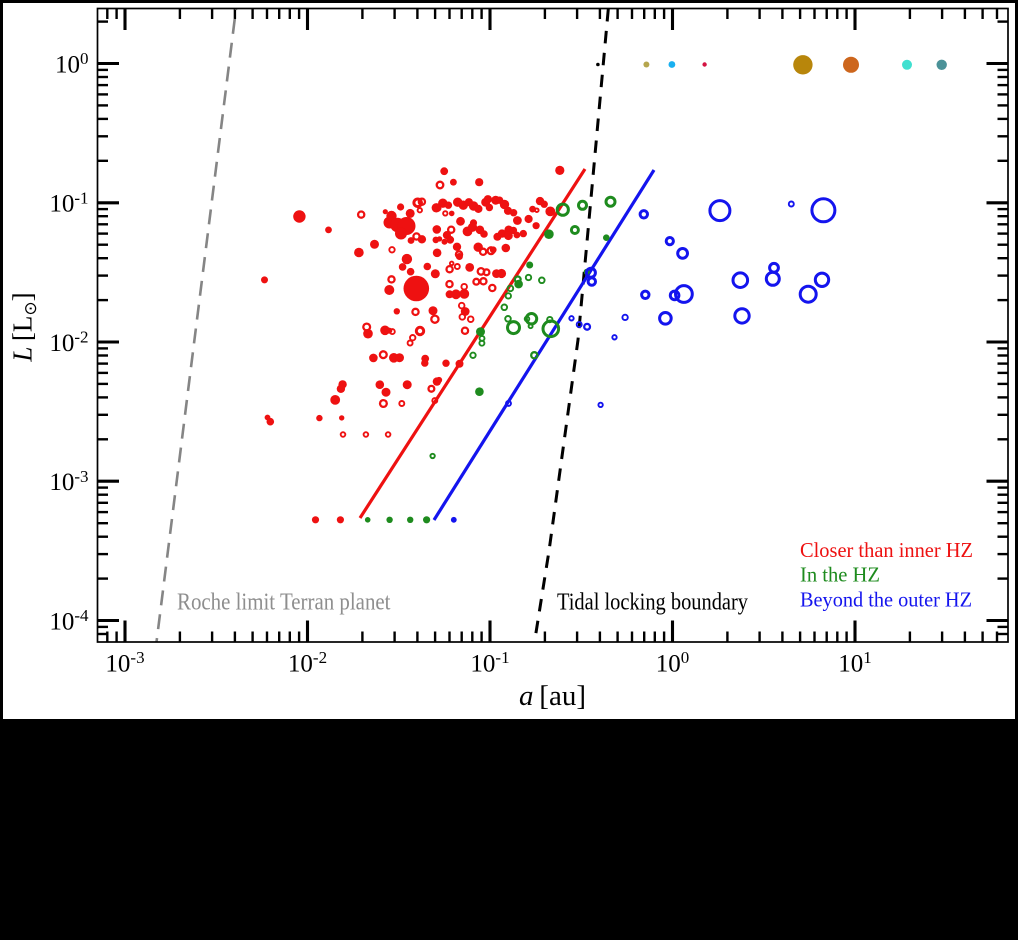 This screenshot has height=940, width=1018. What do you see at coordinates (840, 574) in the screenshot?
I see `svg-text: In the HZ` at bounding box center [840, 574].